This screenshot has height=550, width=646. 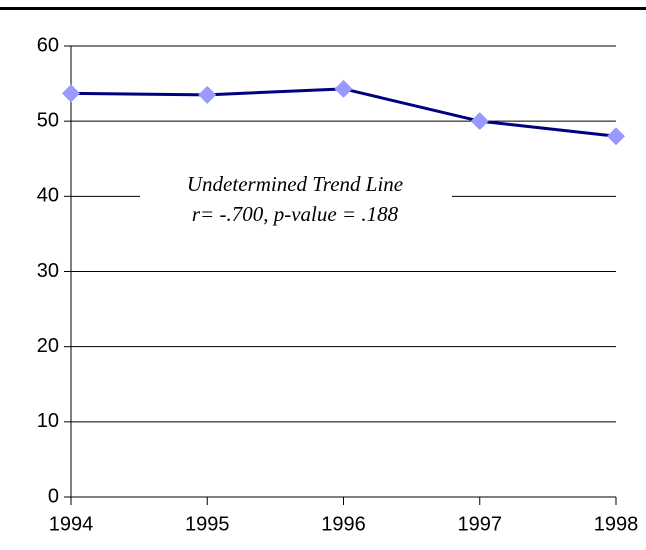 What do you see at coordinates (48, 45) in the screenshot?
I see `y-tick-label: 60` at bounding box center [48, 45].